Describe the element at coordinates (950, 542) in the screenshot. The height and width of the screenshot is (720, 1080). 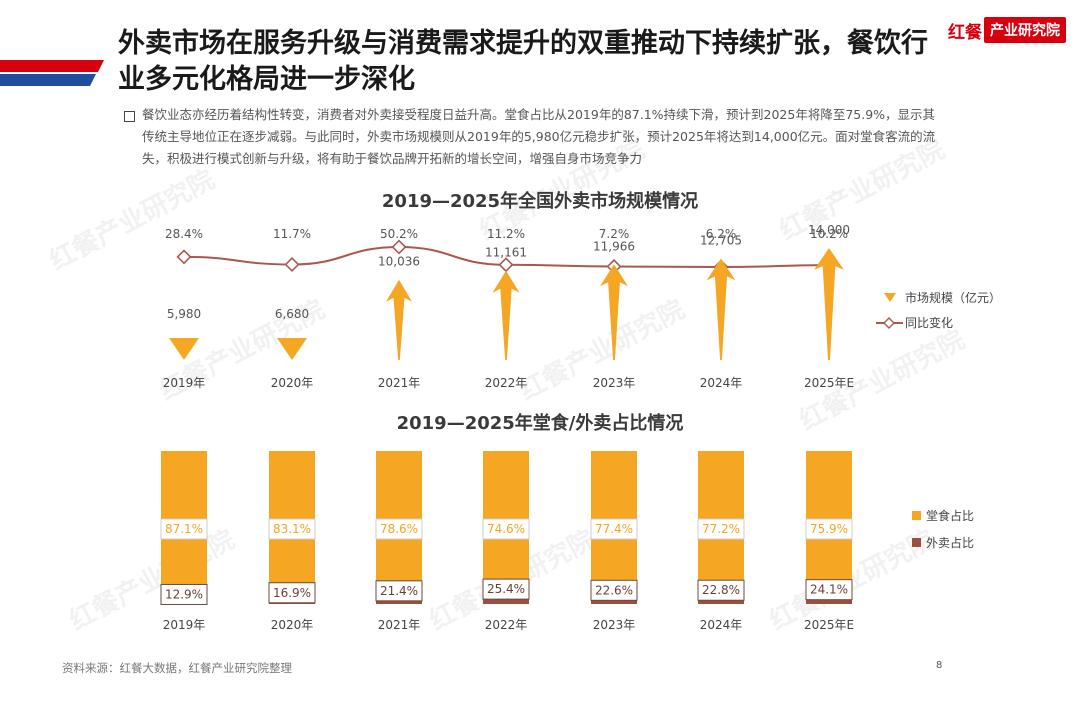
I see `legend-label-takeout: 外卖占比` at that location.